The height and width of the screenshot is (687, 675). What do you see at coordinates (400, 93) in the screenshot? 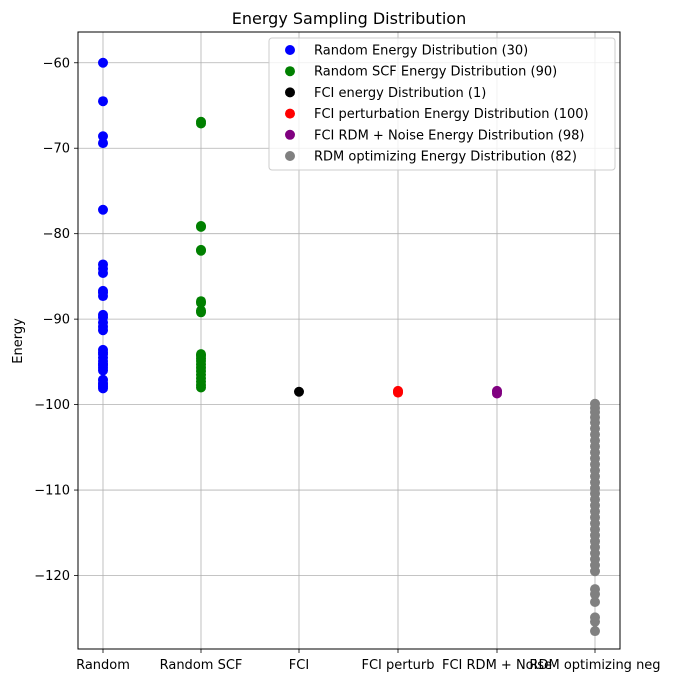
I see `legend-label: FCI energy Distribution (1)` at bounding box center [400, 93].